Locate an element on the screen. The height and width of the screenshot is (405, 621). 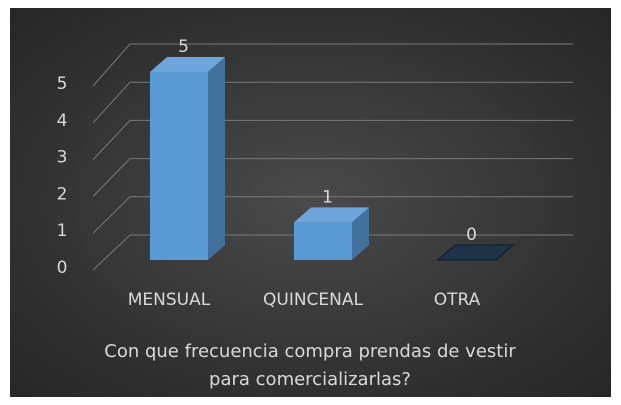
y-tick-label: 5 is located at coordinates (62, 84).